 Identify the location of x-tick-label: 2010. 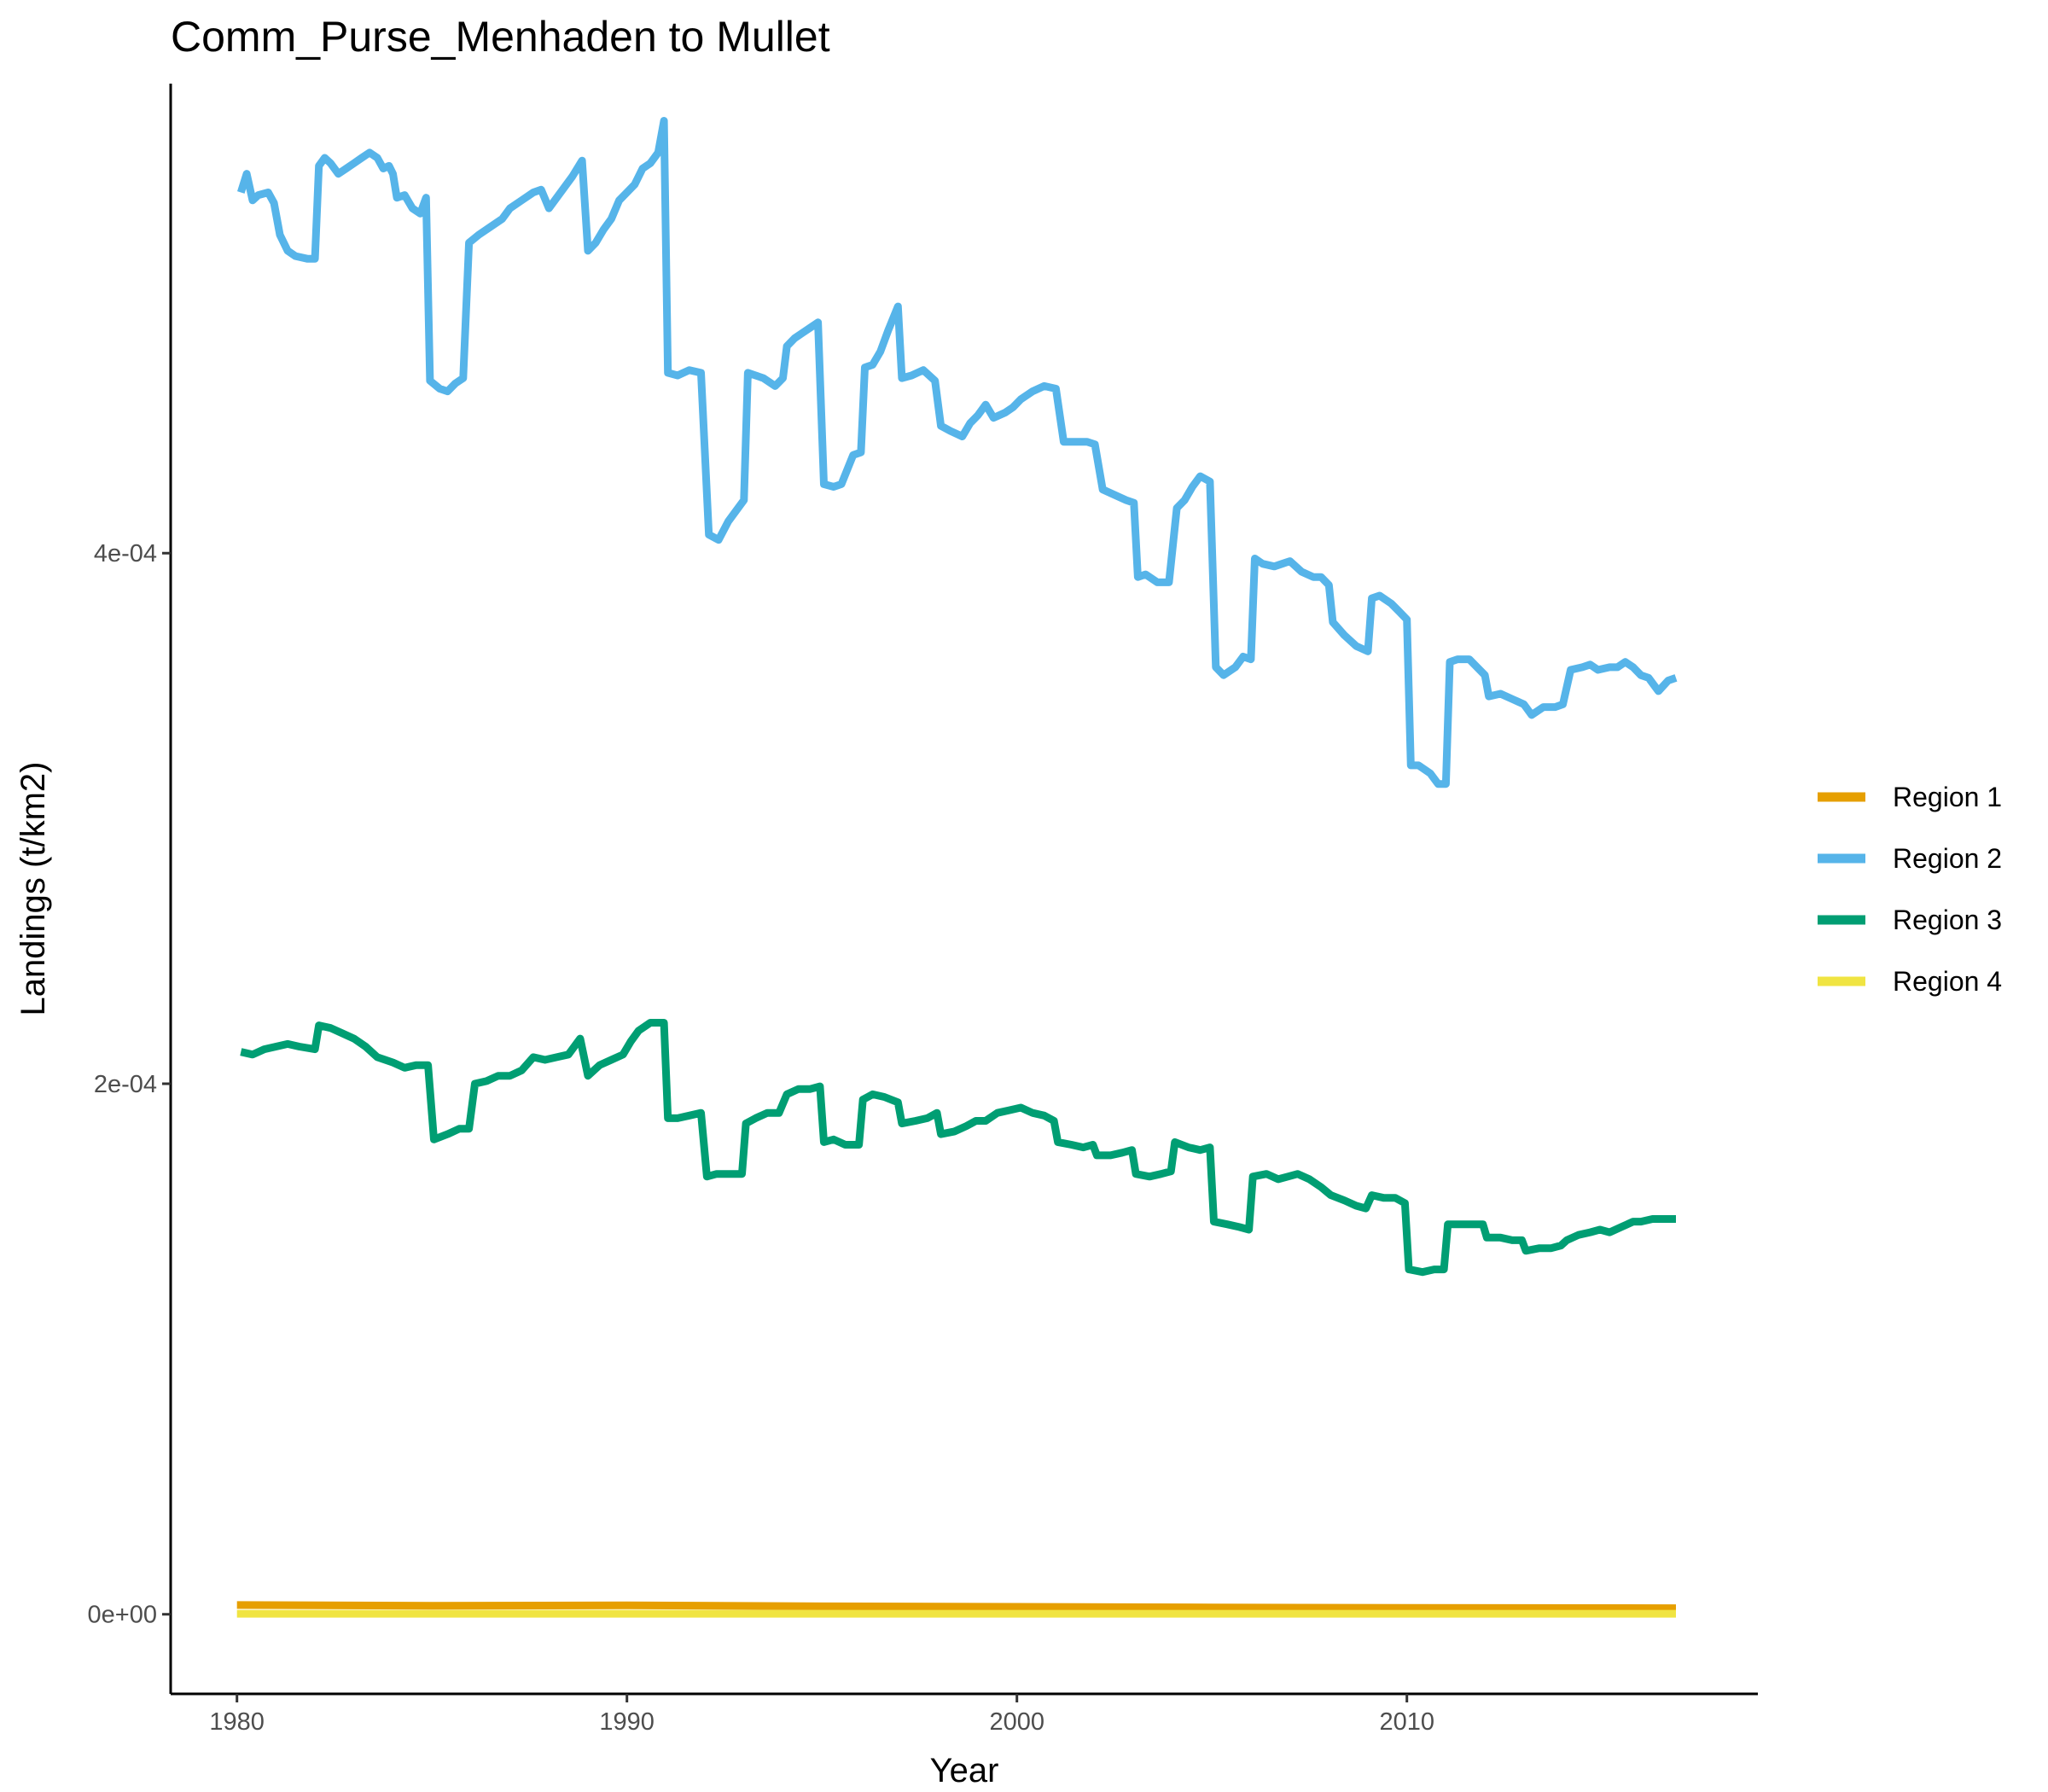
(1406, 1722).